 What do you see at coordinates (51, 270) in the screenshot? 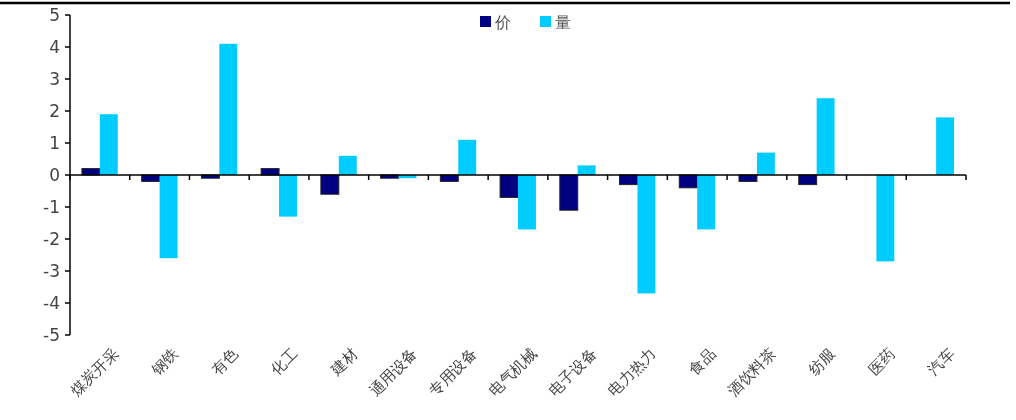
I see `y-tick-label: -3` at bounding box center [51, 270].